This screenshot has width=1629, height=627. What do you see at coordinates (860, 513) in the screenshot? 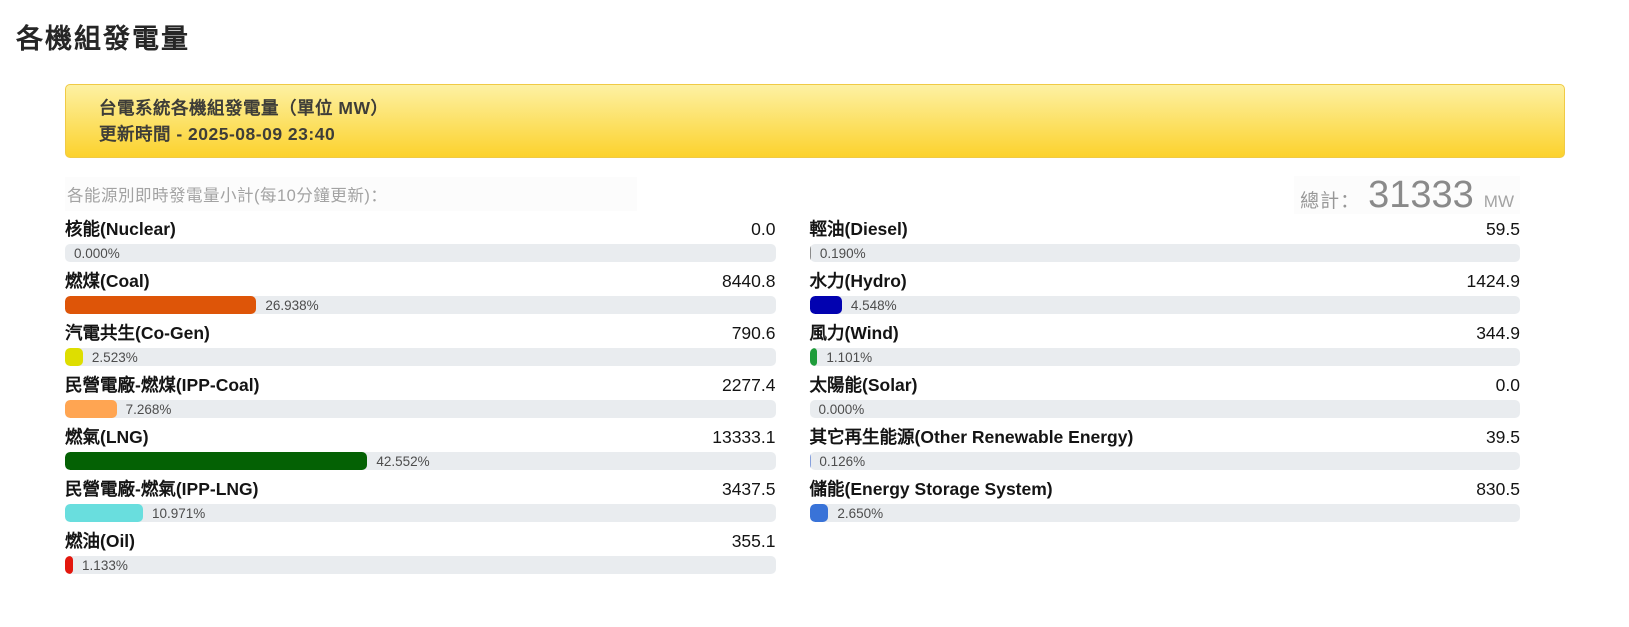
I see `energy-percent: 2.650%` at bounding box center [860, 513].